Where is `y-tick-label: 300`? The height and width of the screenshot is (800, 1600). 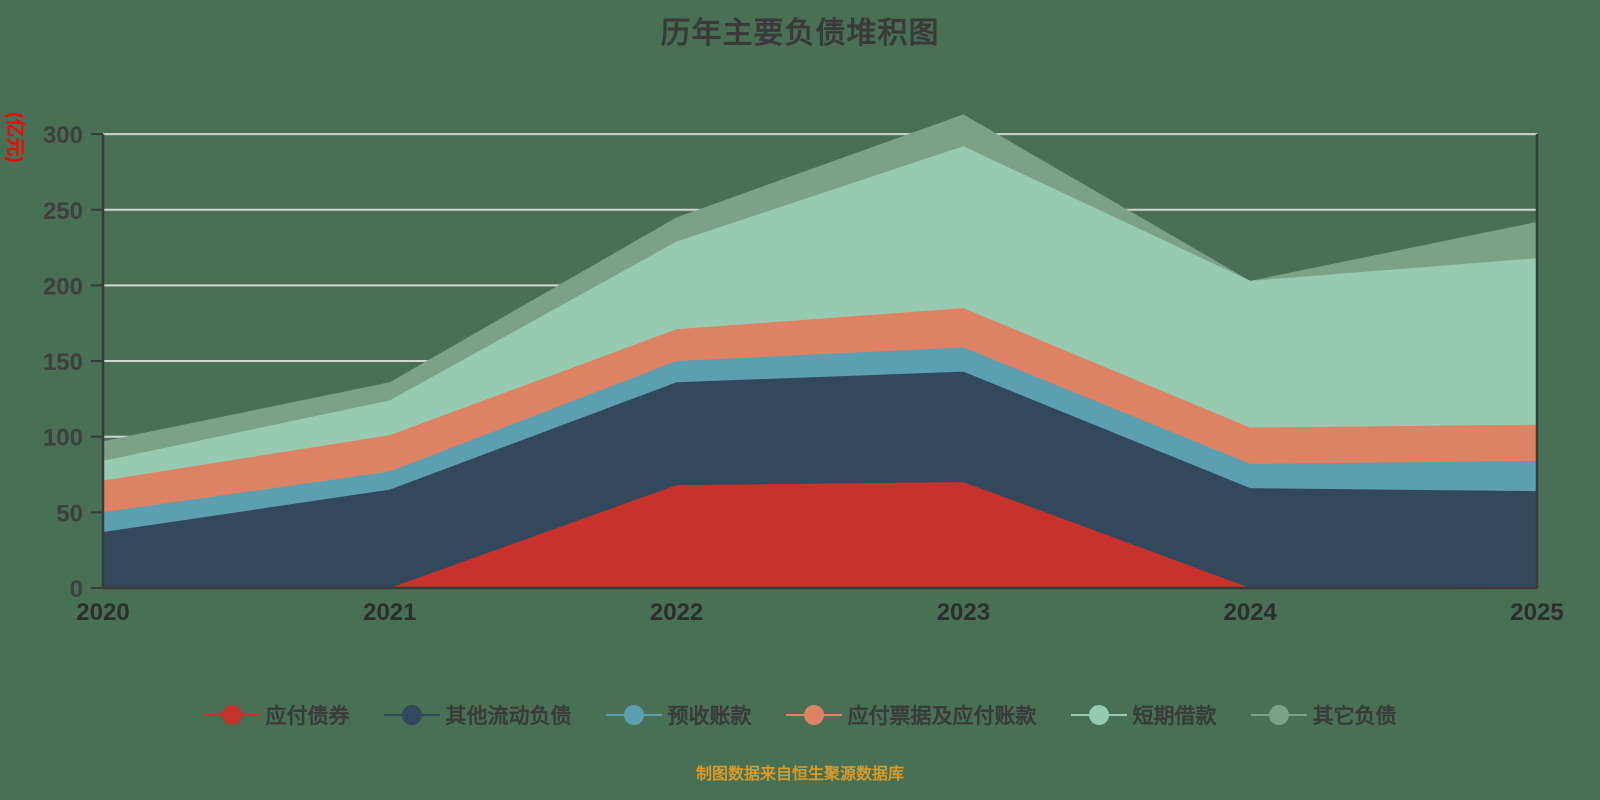 y-tick-label: 300 is located at coordinates (63, 135).